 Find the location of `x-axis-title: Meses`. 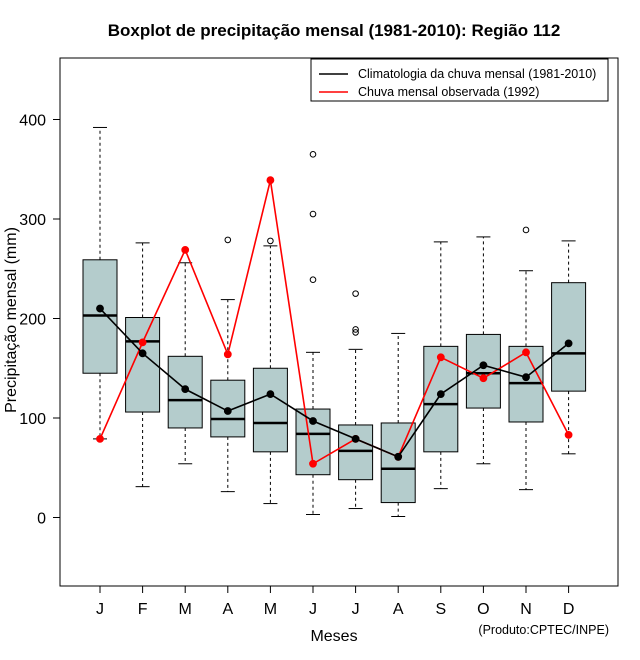

x-axis-title: Meses is located at coordinates (333, 636).